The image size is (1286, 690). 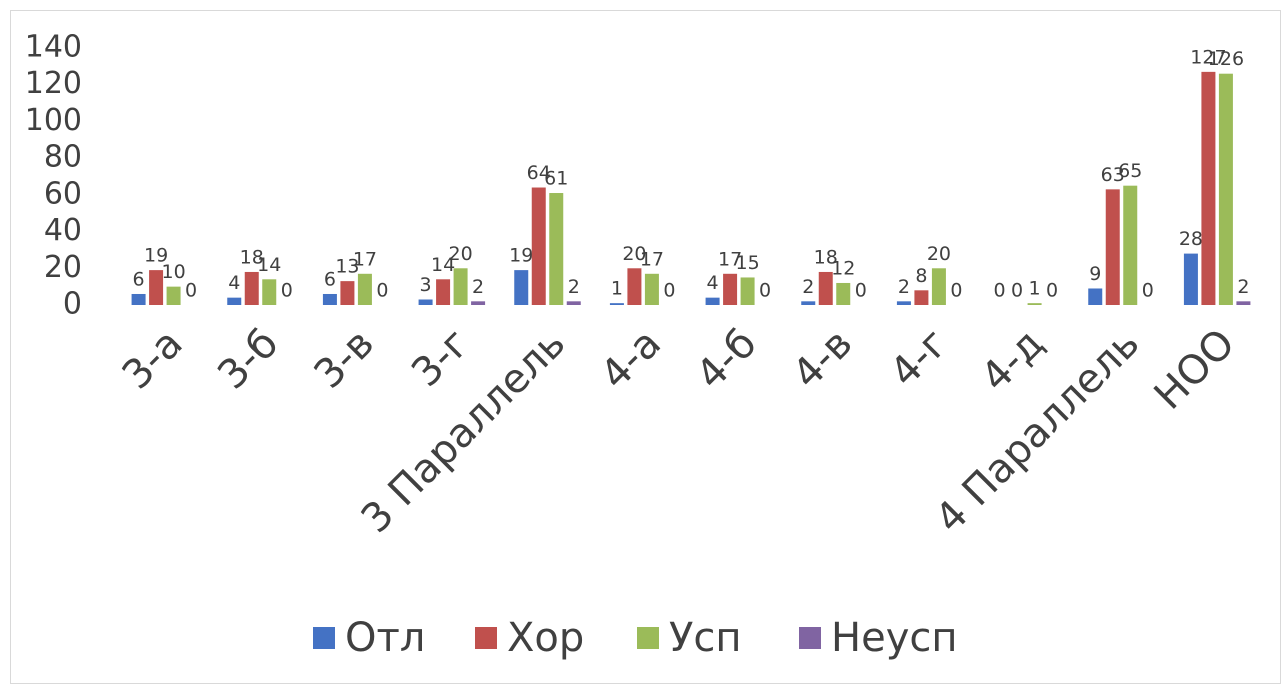 What do you see at coordinates (63, 193) in the screenshot?
I see `y-tick-label: 60` at bounding box center [63, 193].